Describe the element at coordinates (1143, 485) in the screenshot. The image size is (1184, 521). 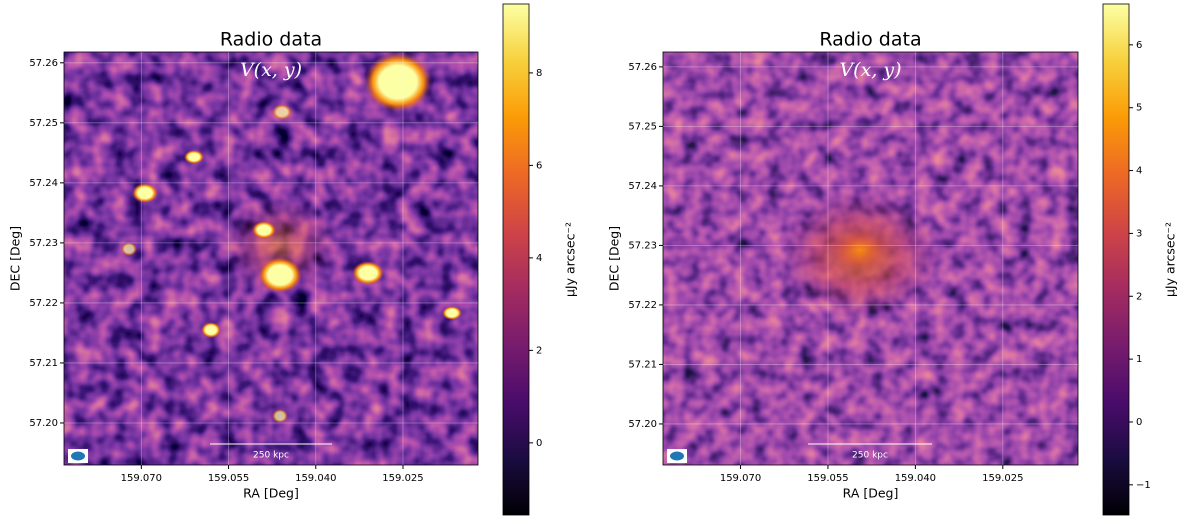
I see `colorbar-tick-label: −1` at that location.